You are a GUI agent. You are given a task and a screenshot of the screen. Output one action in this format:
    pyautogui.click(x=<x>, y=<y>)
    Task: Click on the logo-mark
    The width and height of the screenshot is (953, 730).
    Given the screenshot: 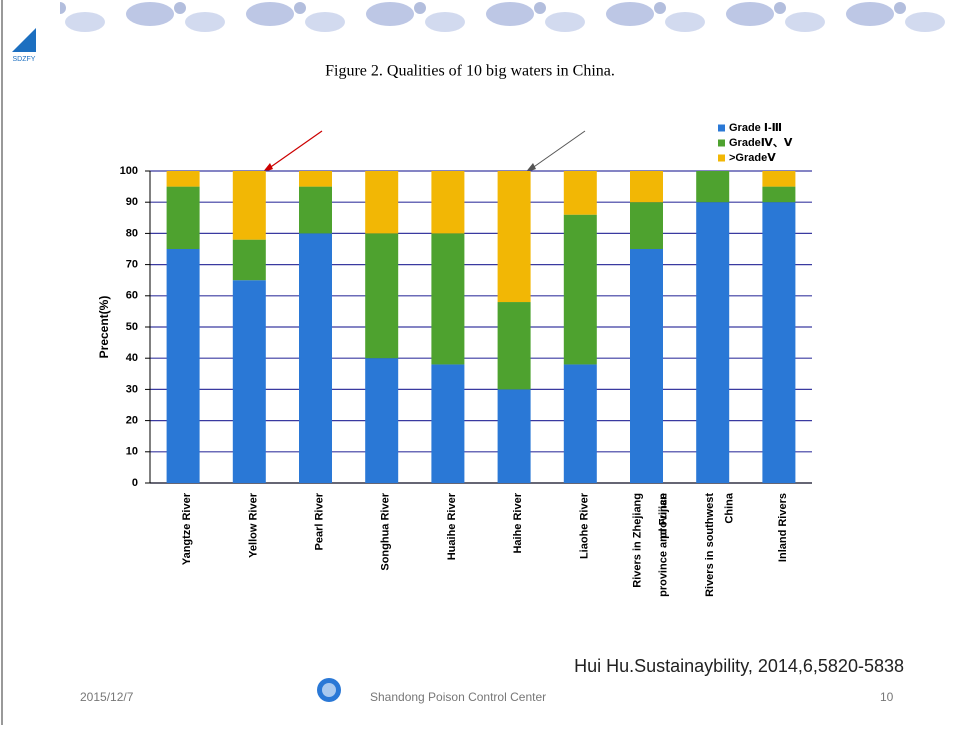 What is the action you would take?
    pyautogui.click(x=24, y=40)
    